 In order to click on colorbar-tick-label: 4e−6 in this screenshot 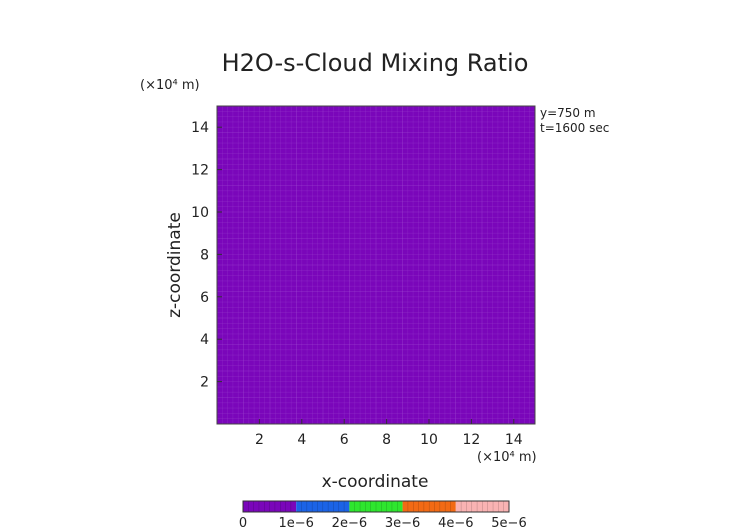, I will do `click(455, 523)`.